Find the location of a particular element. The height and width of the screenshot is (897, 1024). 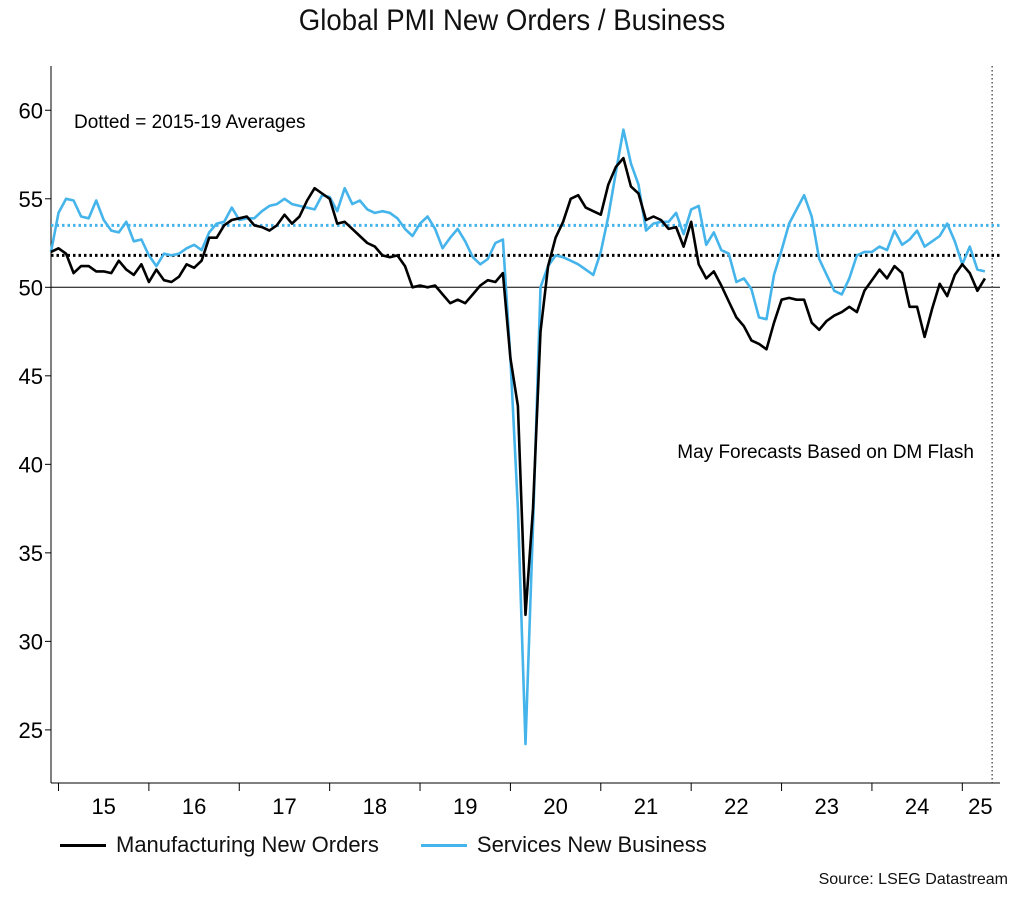

y-tick-label: 25 is located at coordinates (31, 730).